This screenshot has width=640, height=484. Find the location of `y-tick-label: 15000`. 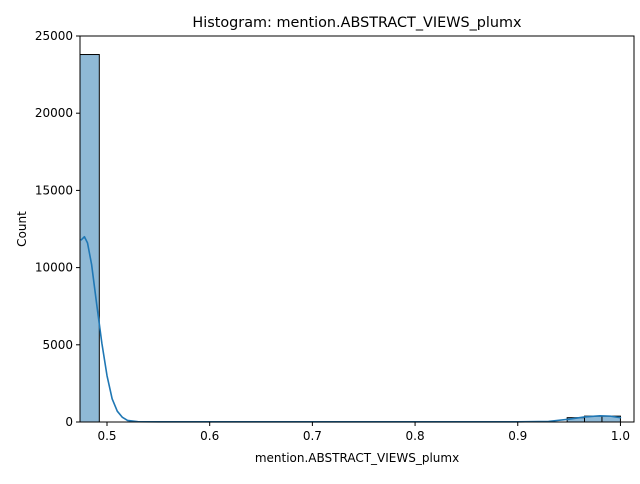

y-tick-label: 15000 is located at coordinates (54, 190).